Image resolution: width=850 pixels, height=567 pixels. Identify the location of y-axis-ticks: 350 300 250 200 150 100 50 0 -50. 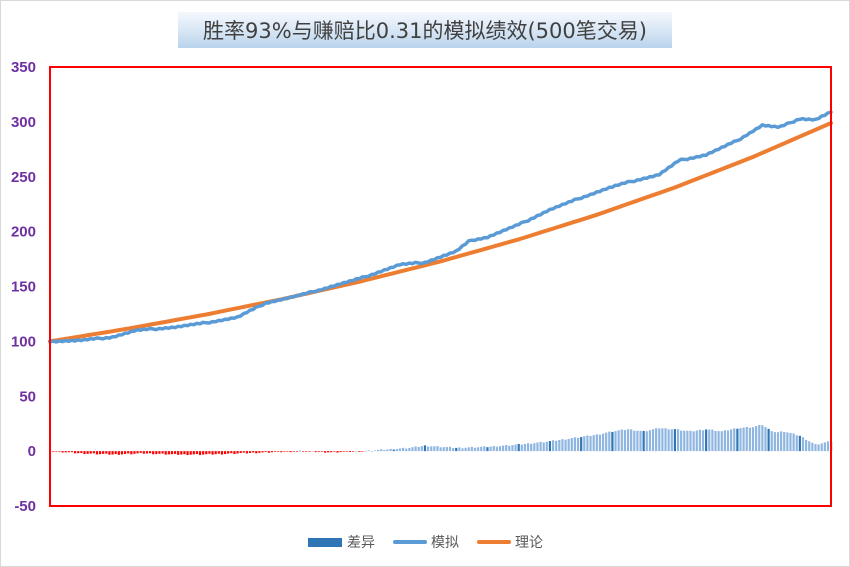
(23, 287).